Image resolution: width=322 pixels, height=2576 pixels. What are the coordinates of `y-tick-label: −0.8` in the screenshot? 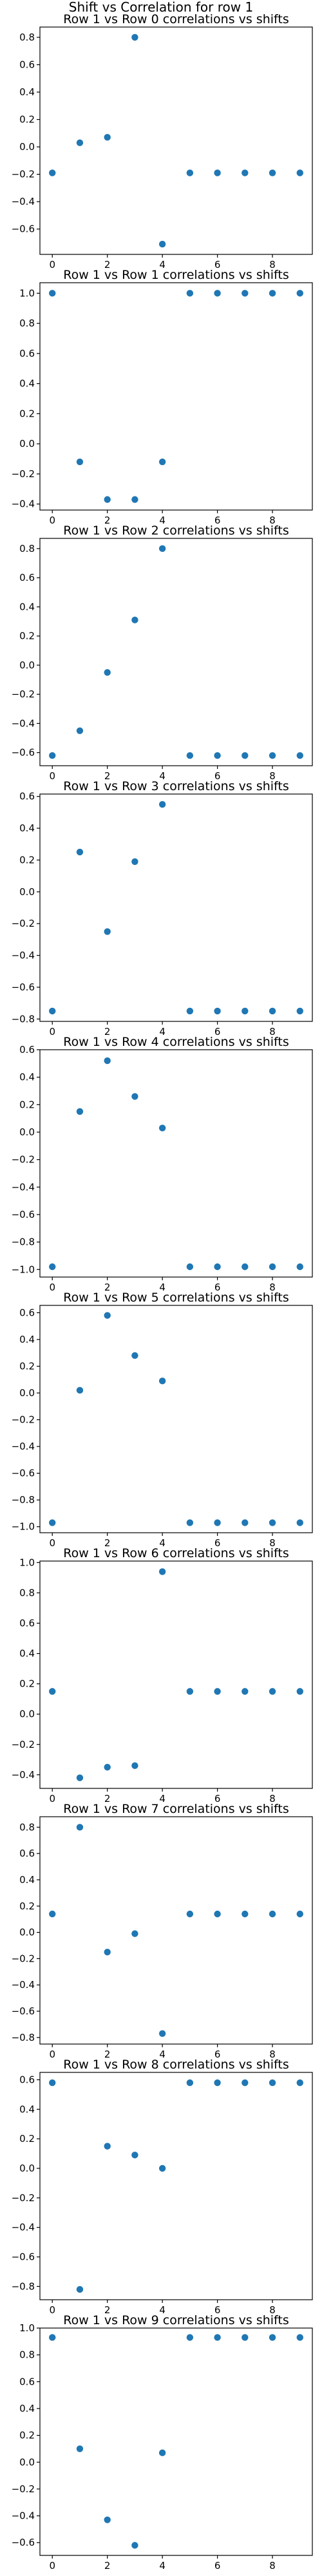 It's located at (24, 1500).